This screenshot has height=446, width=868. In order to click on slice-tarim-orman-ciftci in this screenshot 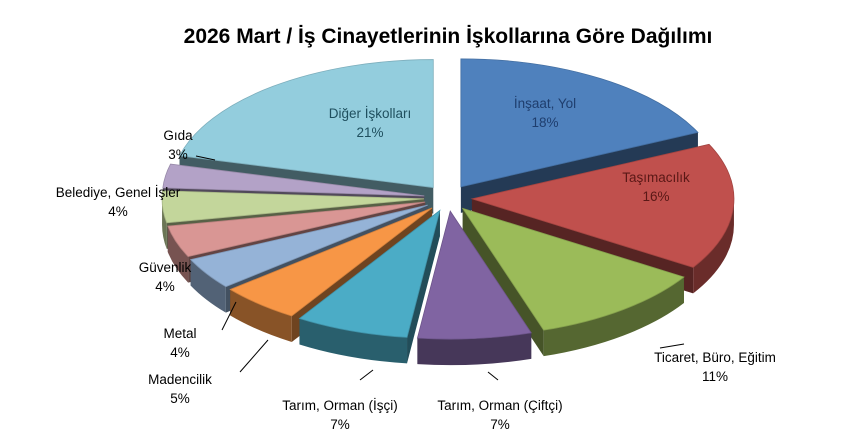, I will do `click(474, 288)`.